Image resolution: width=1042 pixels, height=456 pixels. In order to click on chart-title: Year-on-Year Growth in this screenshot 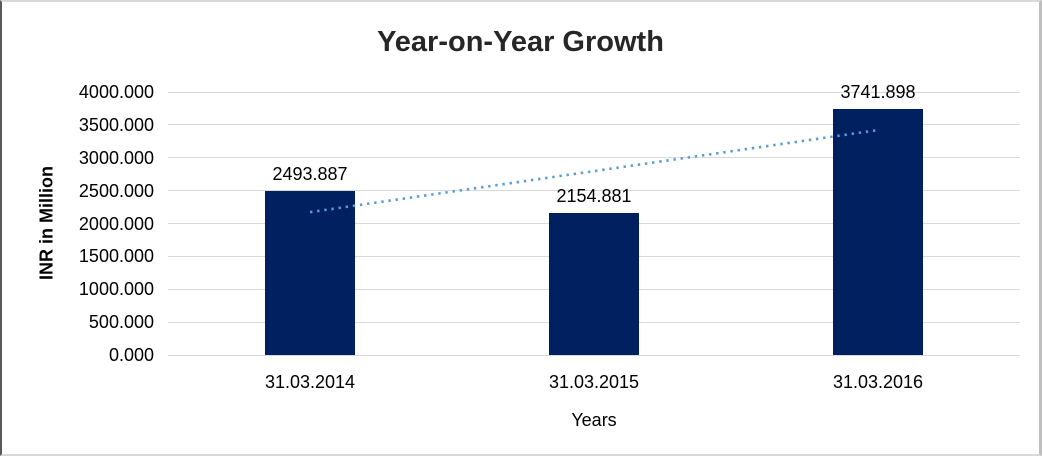, I will do `click(520, 42)`.